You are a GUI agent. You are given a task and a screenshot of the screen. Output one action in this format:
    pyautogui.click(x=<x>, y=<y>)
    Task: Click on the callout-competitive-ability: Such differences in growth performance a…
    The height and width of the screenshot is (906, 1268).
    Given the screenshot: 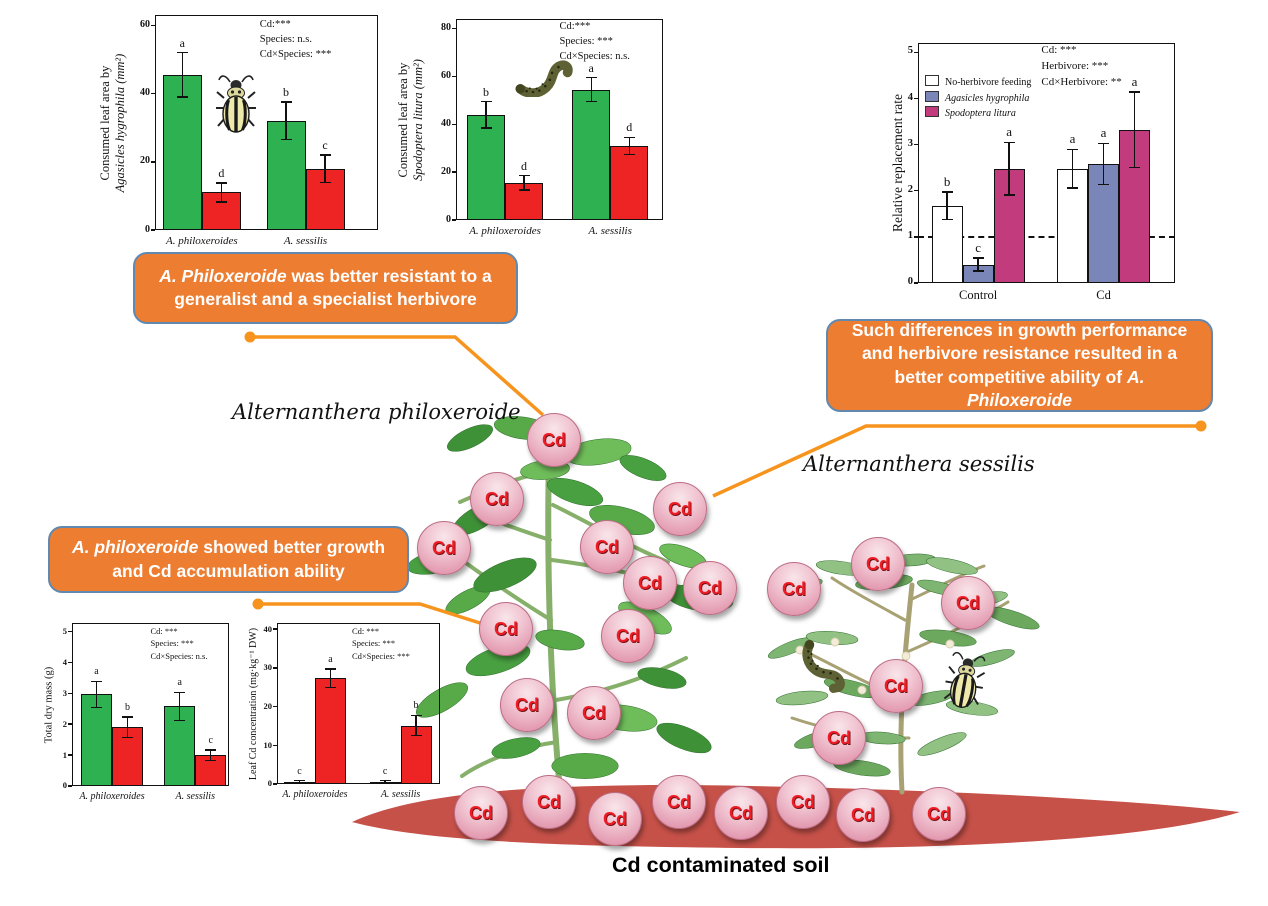 What is the action you would take?
    pyautogui.click(x=1019, y=365)
    